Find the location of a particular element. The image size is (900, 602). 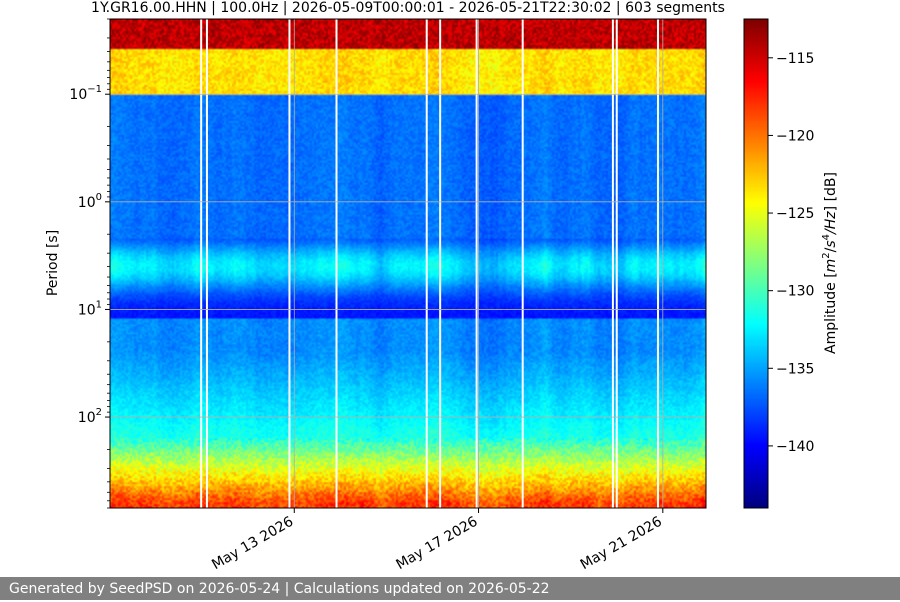

y-axis: 10⁻¹ 10⁰ 10¹ 10² is located at coordinates (89, 263).